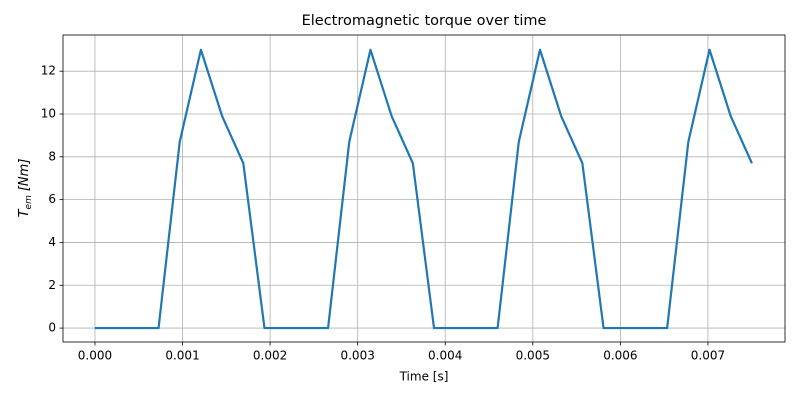 This screenshot has width=800, height=400. What do you see at coordinates (52, 285) in the screenshot?
I see `y-tick-label: 2` at bounding box center [52, 285].